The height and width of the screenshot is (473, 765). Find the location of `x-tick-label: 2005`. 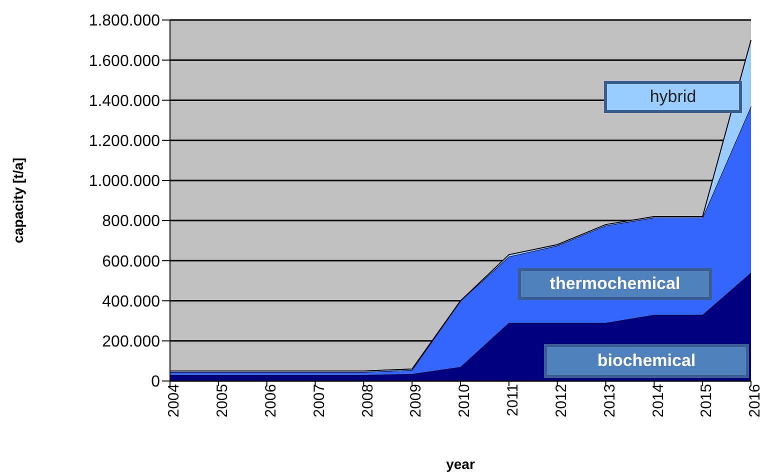

x-tick-label: 2005 is located at coordinates (223, 401).